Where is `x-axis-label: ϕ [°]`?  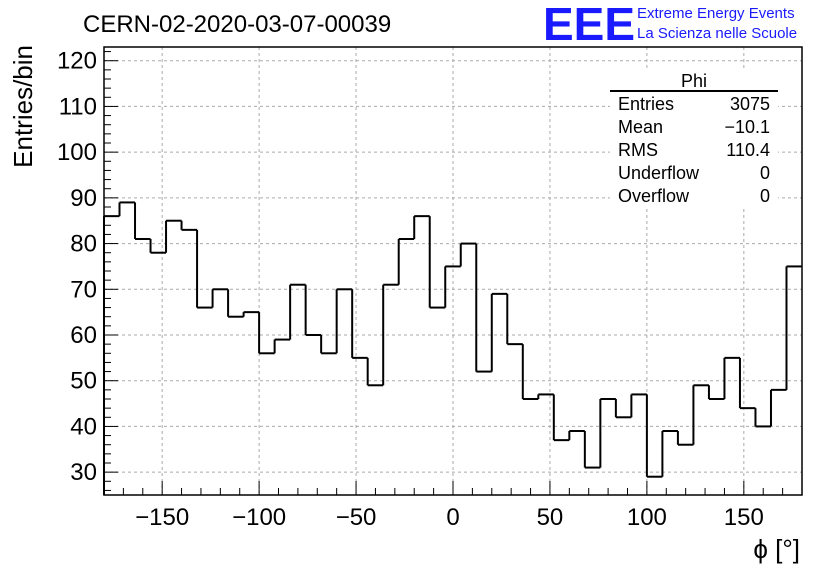
x-axis-label: ϕ [°] is located at coordinates (776, 549).